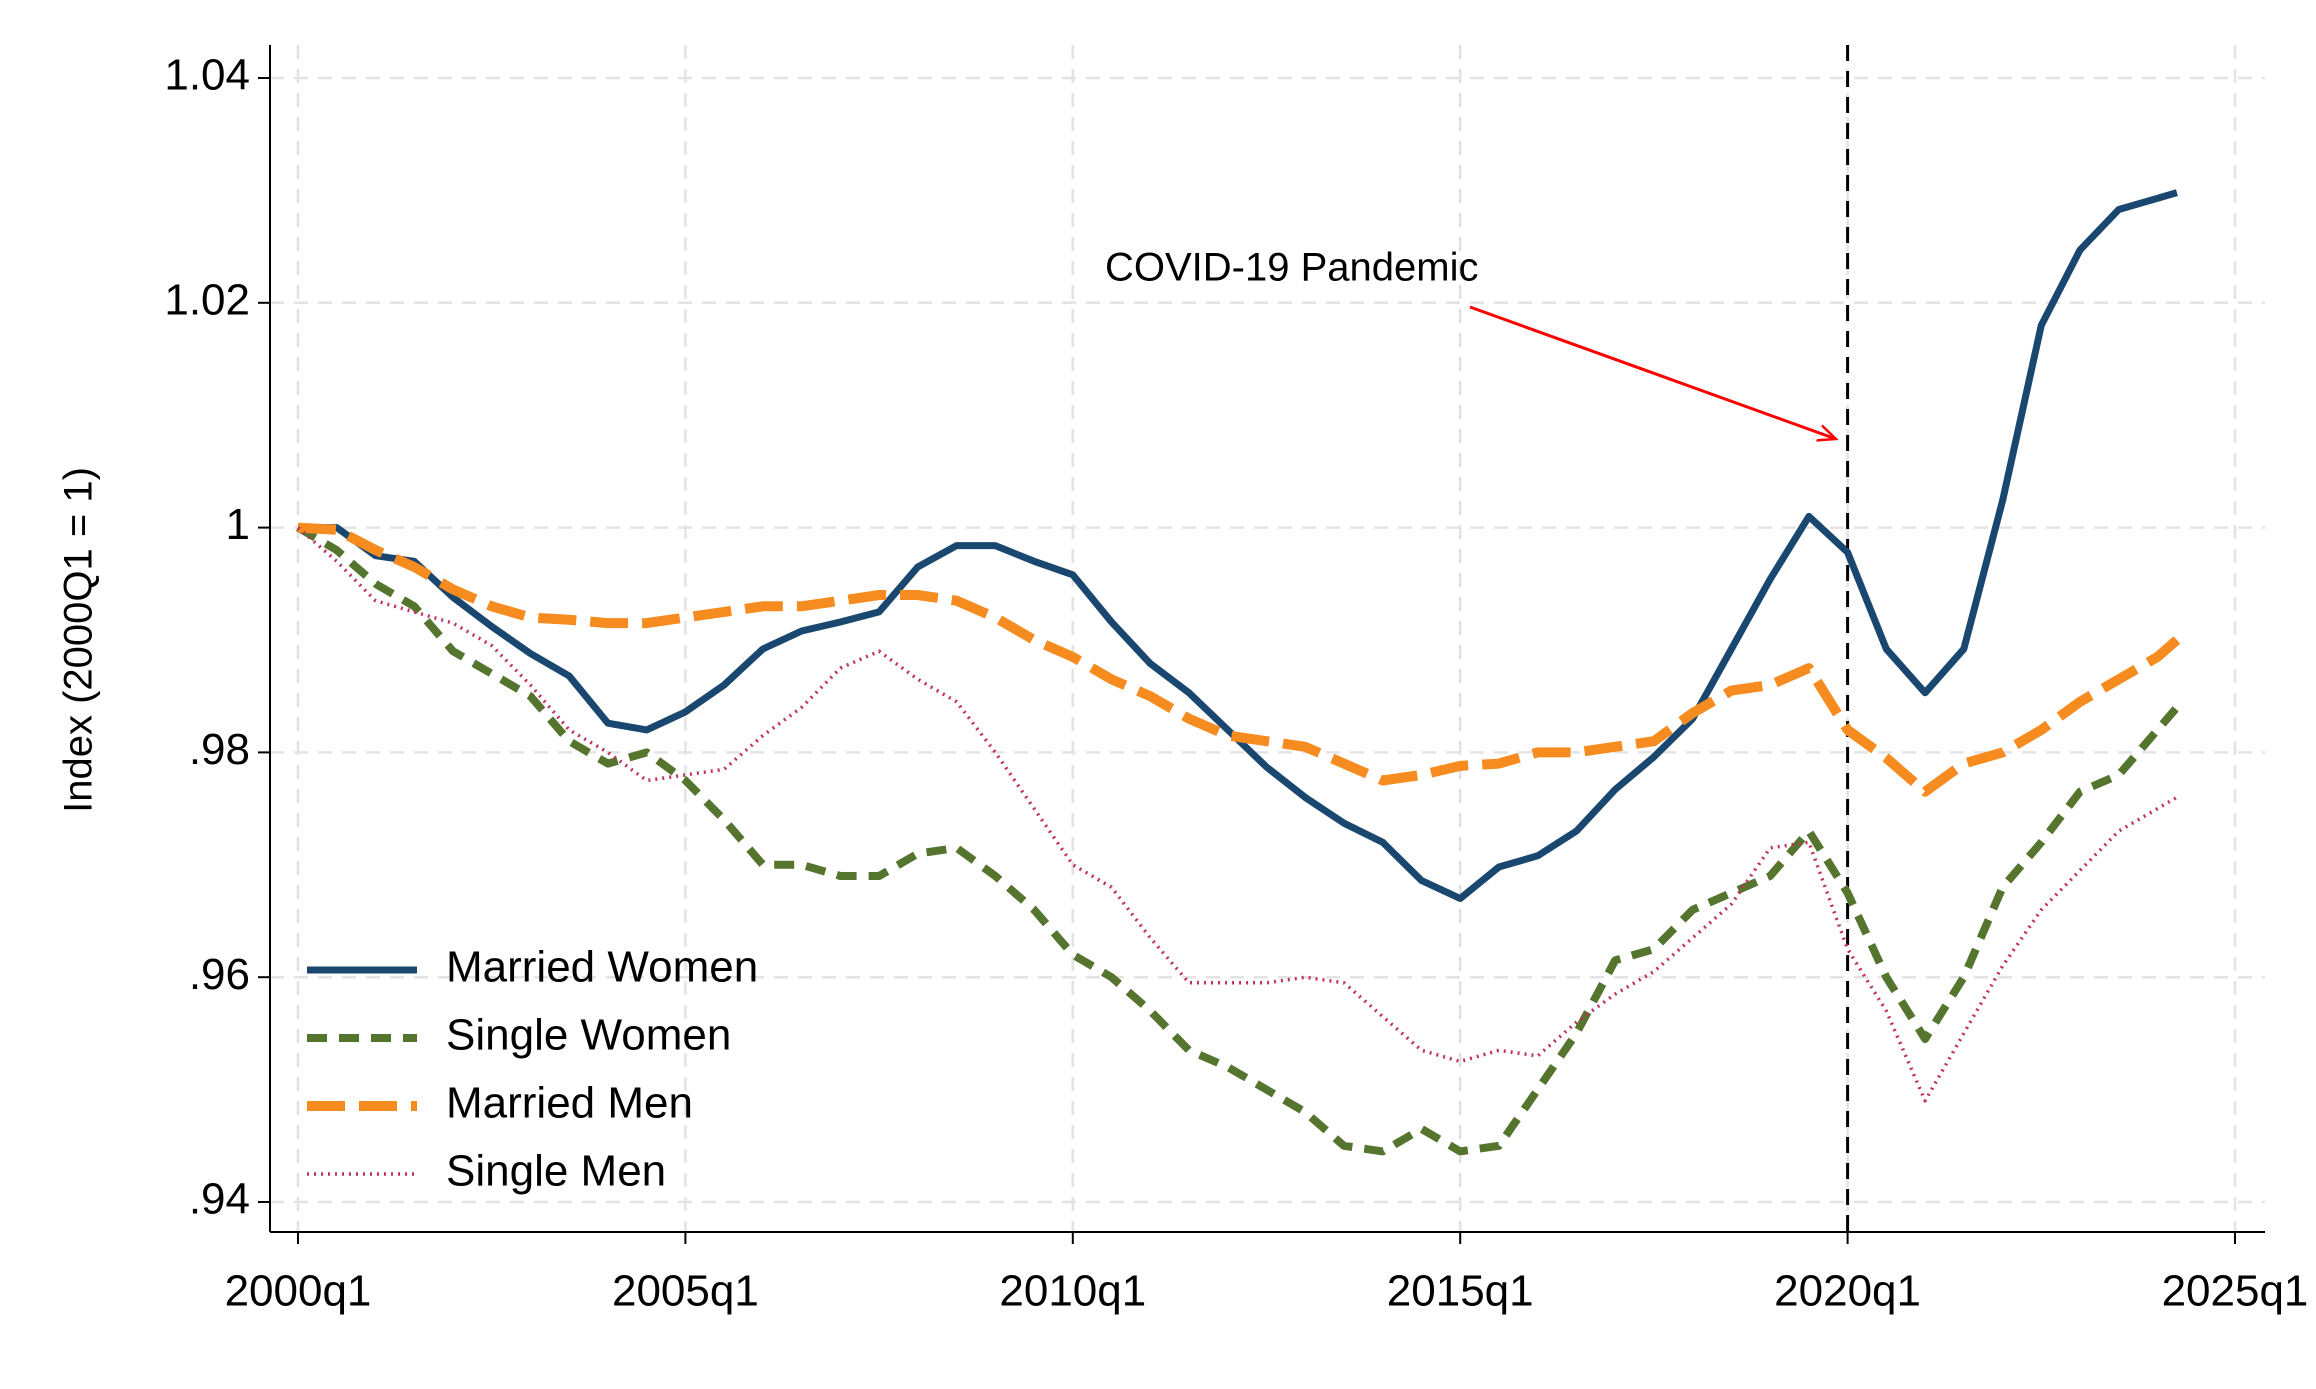 Image resolution: width=2316 pixels, height=1389 pixels. I want to click on x-tick-label: 2015q1, so click(1460, 1291).